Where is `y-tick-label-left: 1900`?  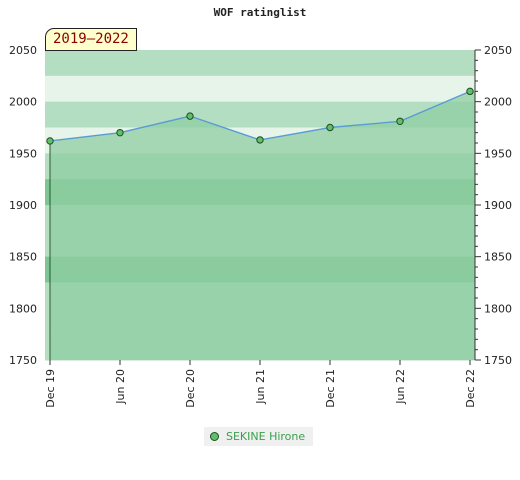 y-tick-label-left: 1900 is located at coordinates (23, 205).